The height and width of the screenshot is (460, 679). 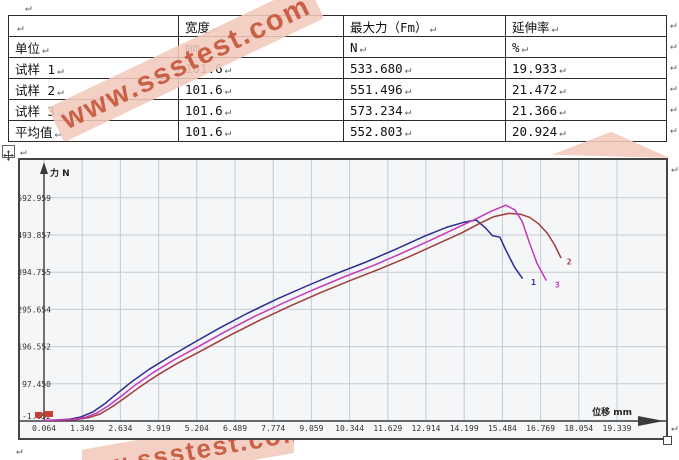 I want to click on x-tick-label: 0.064, so click(x=44, y=428).